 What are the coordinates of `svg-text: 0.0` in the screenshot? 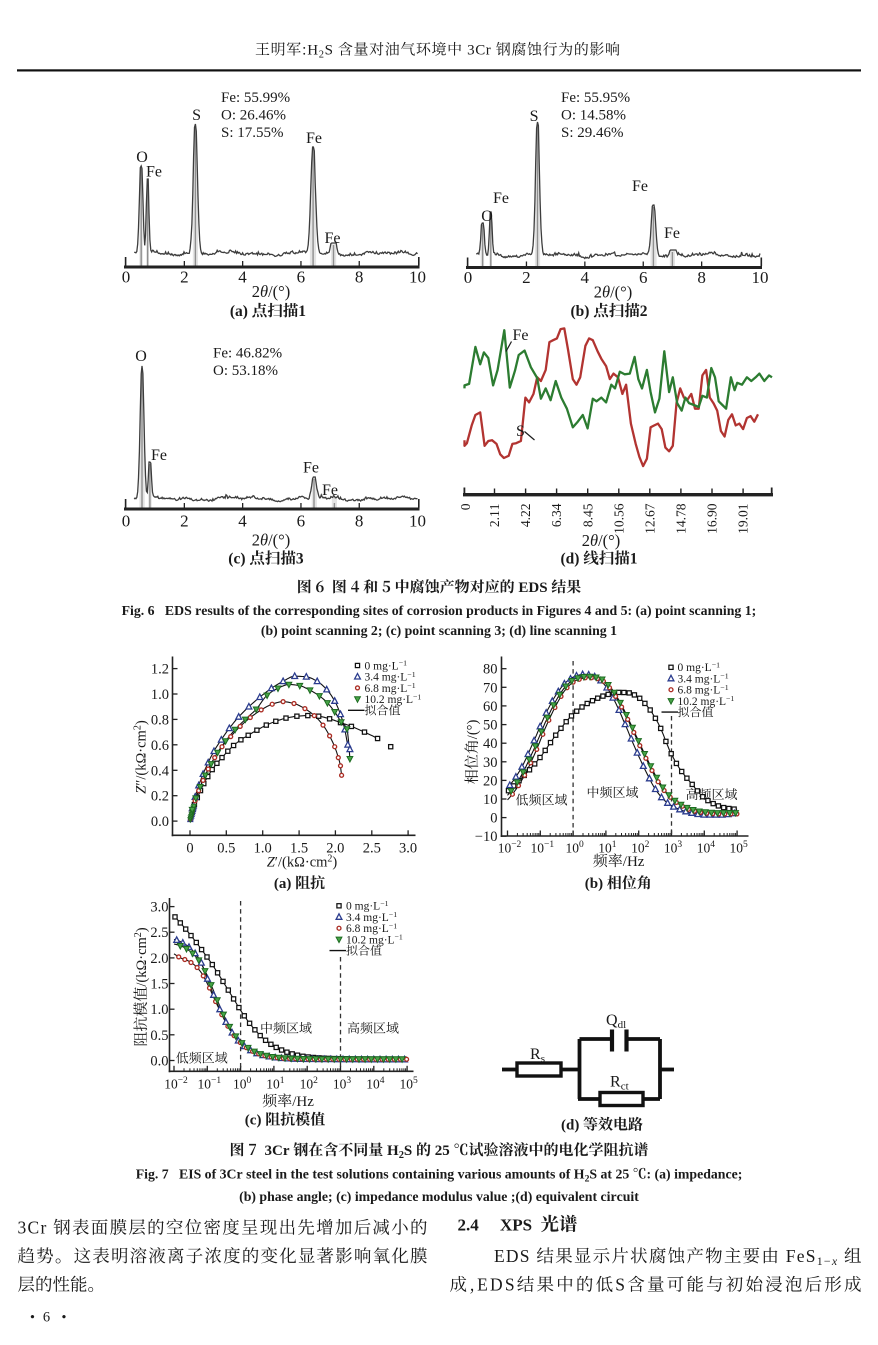 It's located at (159, 1062).